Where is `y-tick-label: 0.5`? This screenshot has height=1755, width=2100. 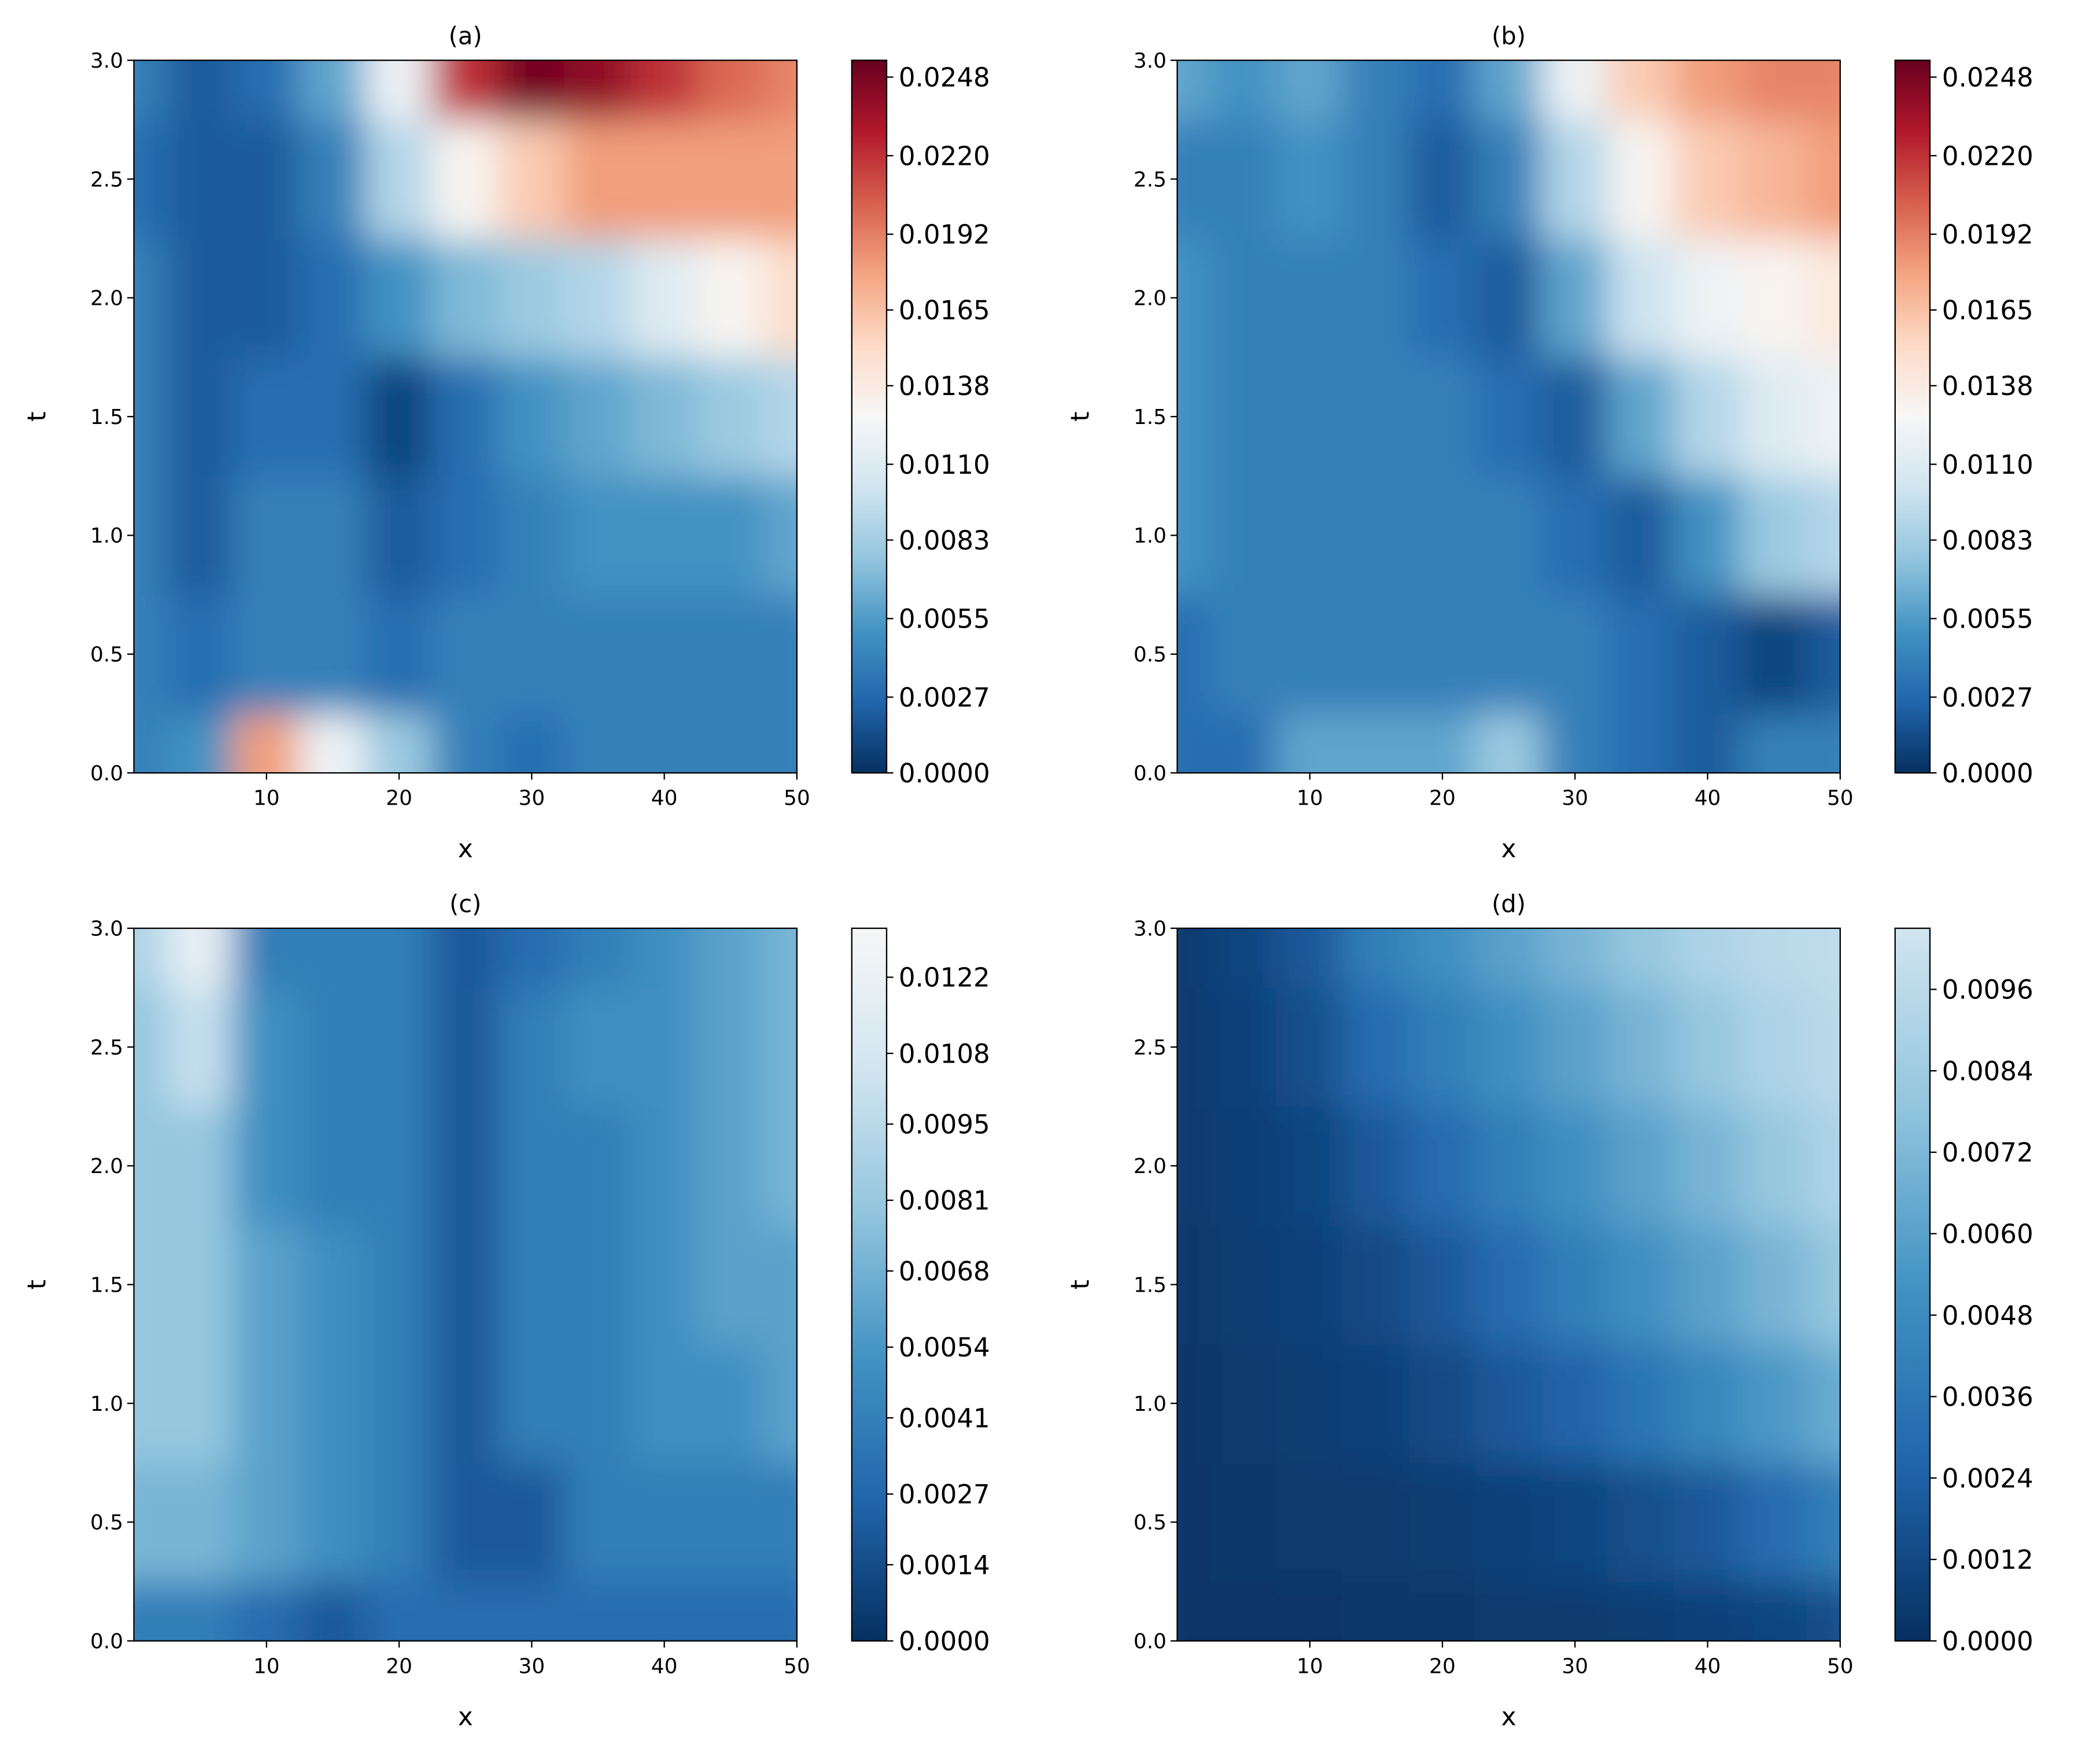
y-tick-label: 0.5 is located at coordinates (1150, 1523).